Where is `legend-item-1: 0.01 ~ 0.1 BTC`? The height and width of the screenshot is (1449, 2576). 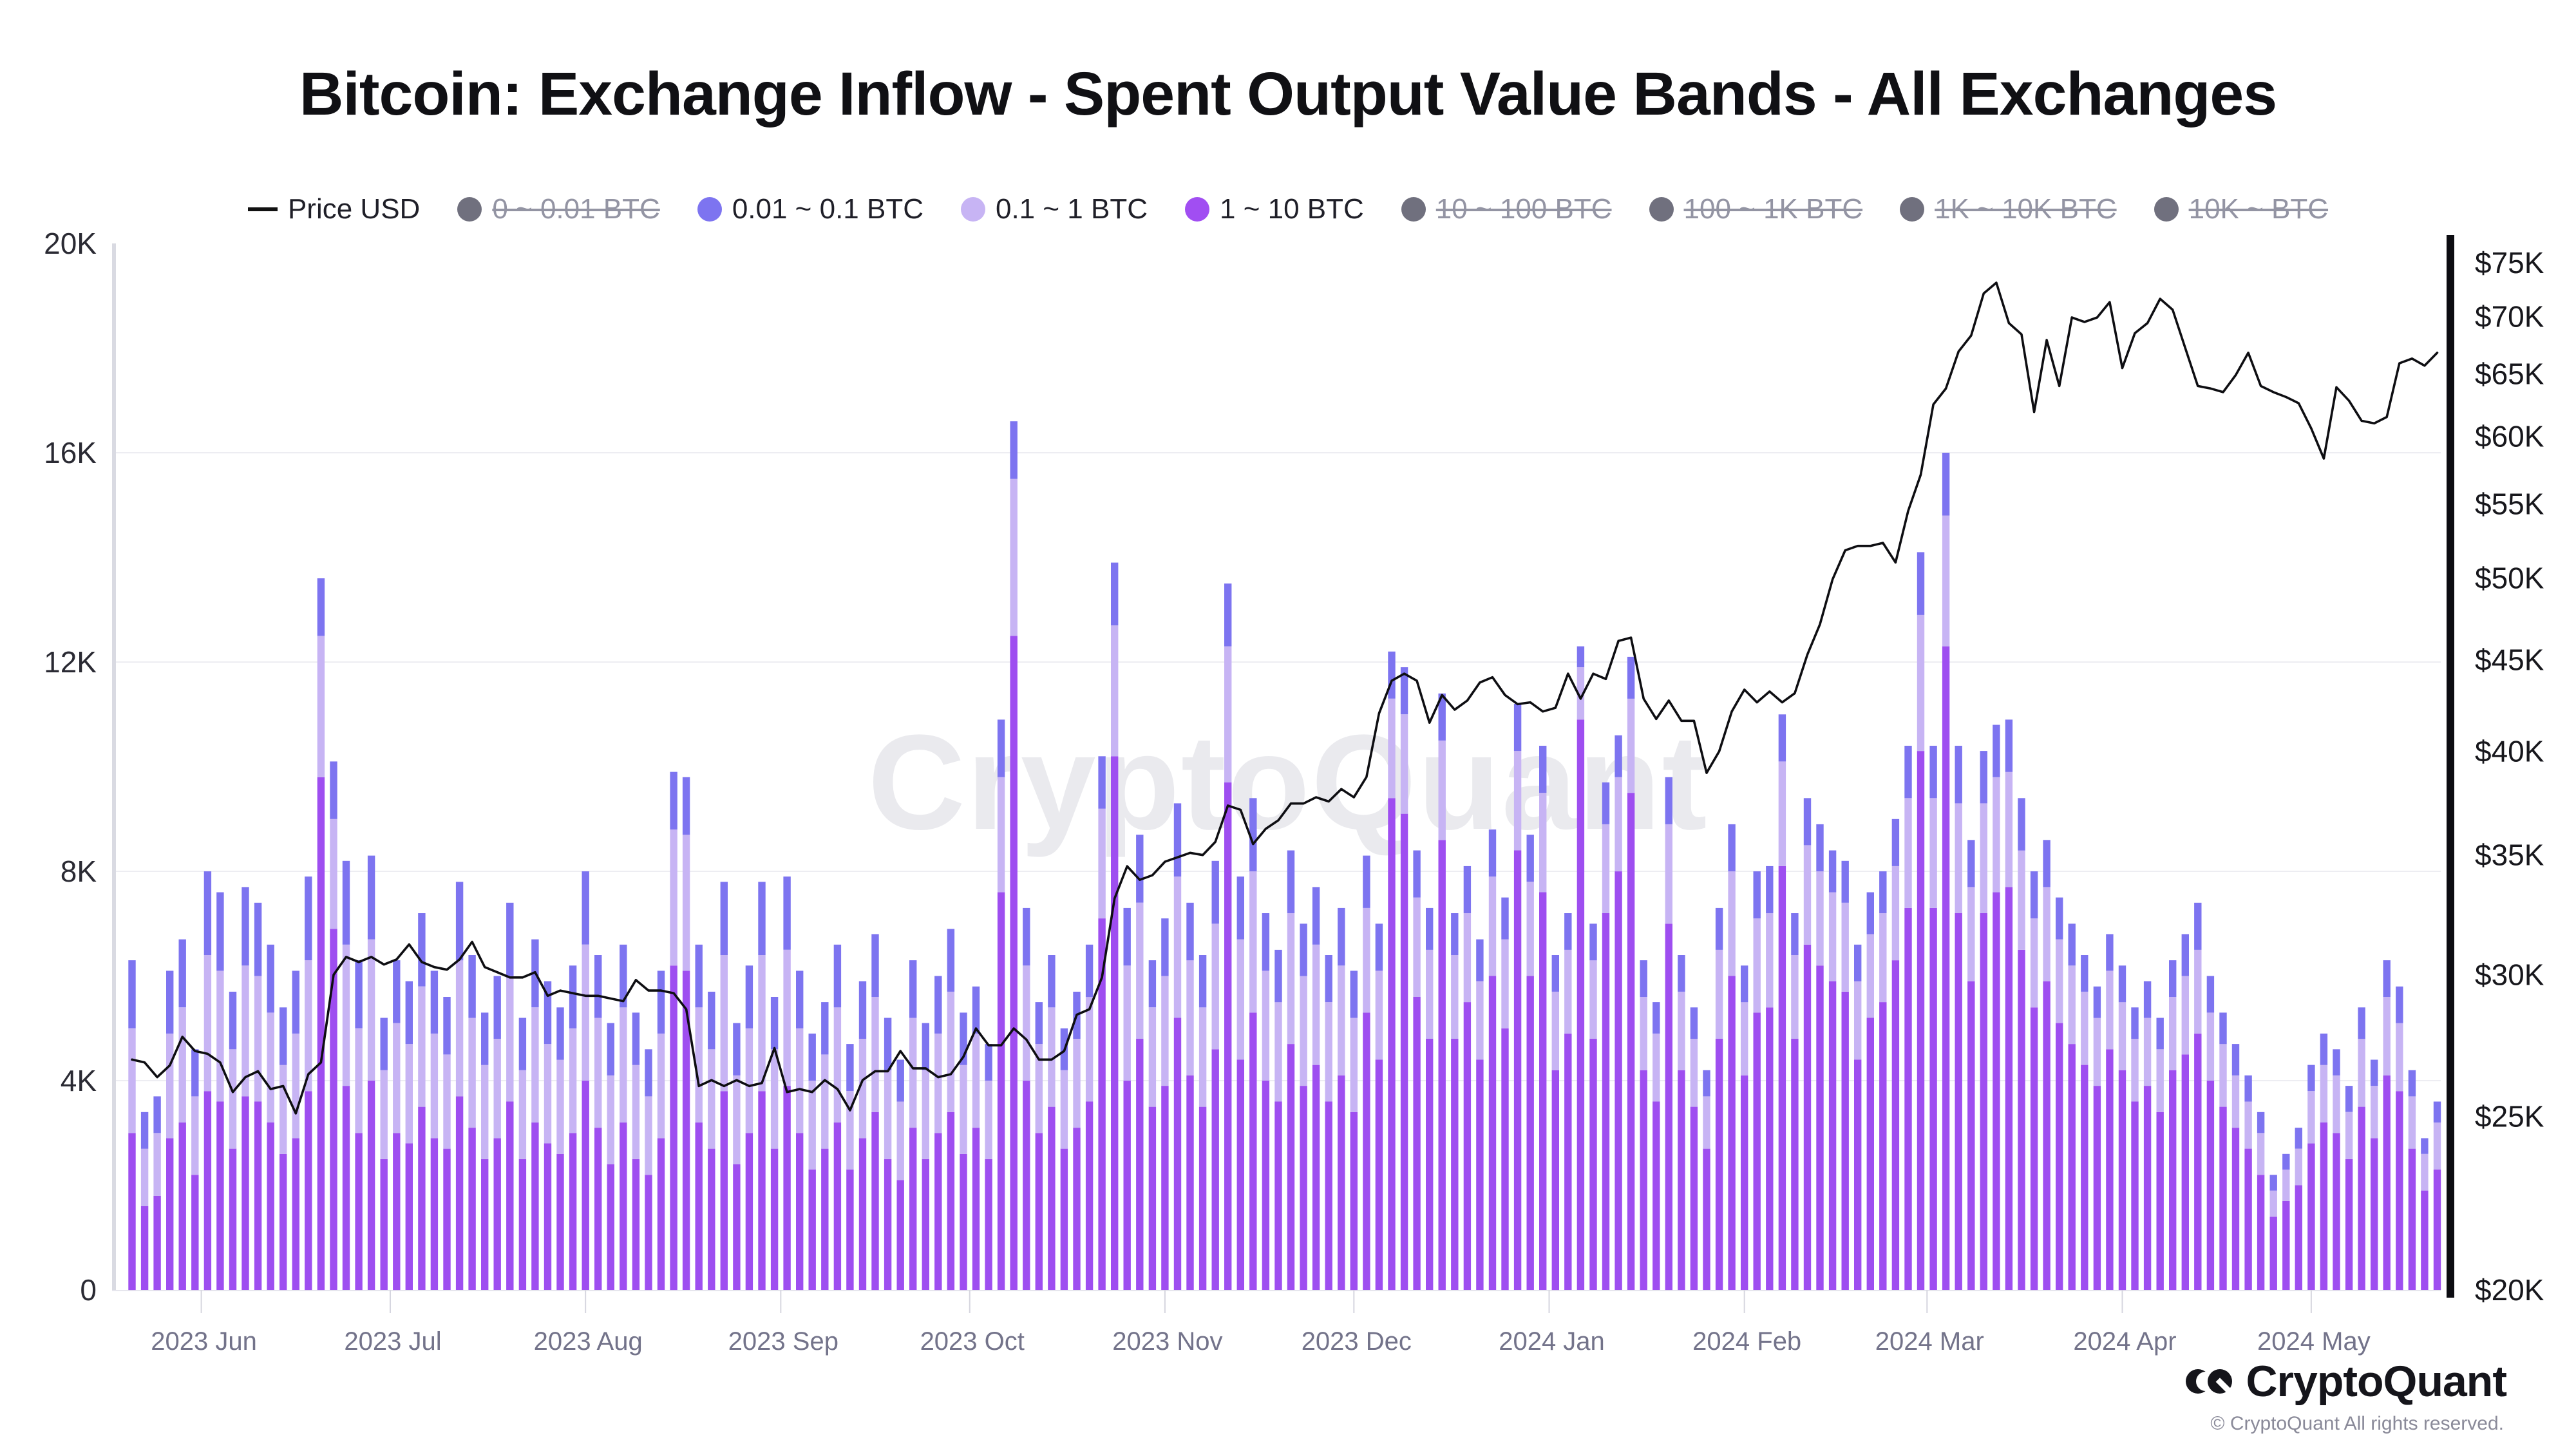 legend-item-1: 0.01 ~ 0.1 BTC is located at coordinates (810, 209).